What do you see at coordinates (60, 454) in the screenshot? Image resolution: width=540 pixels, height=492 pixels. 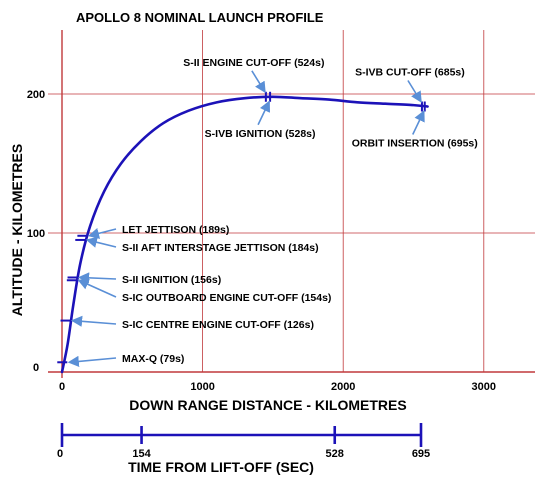 I see `timeline-tick-label: 0` at bounding box center [60, 454].